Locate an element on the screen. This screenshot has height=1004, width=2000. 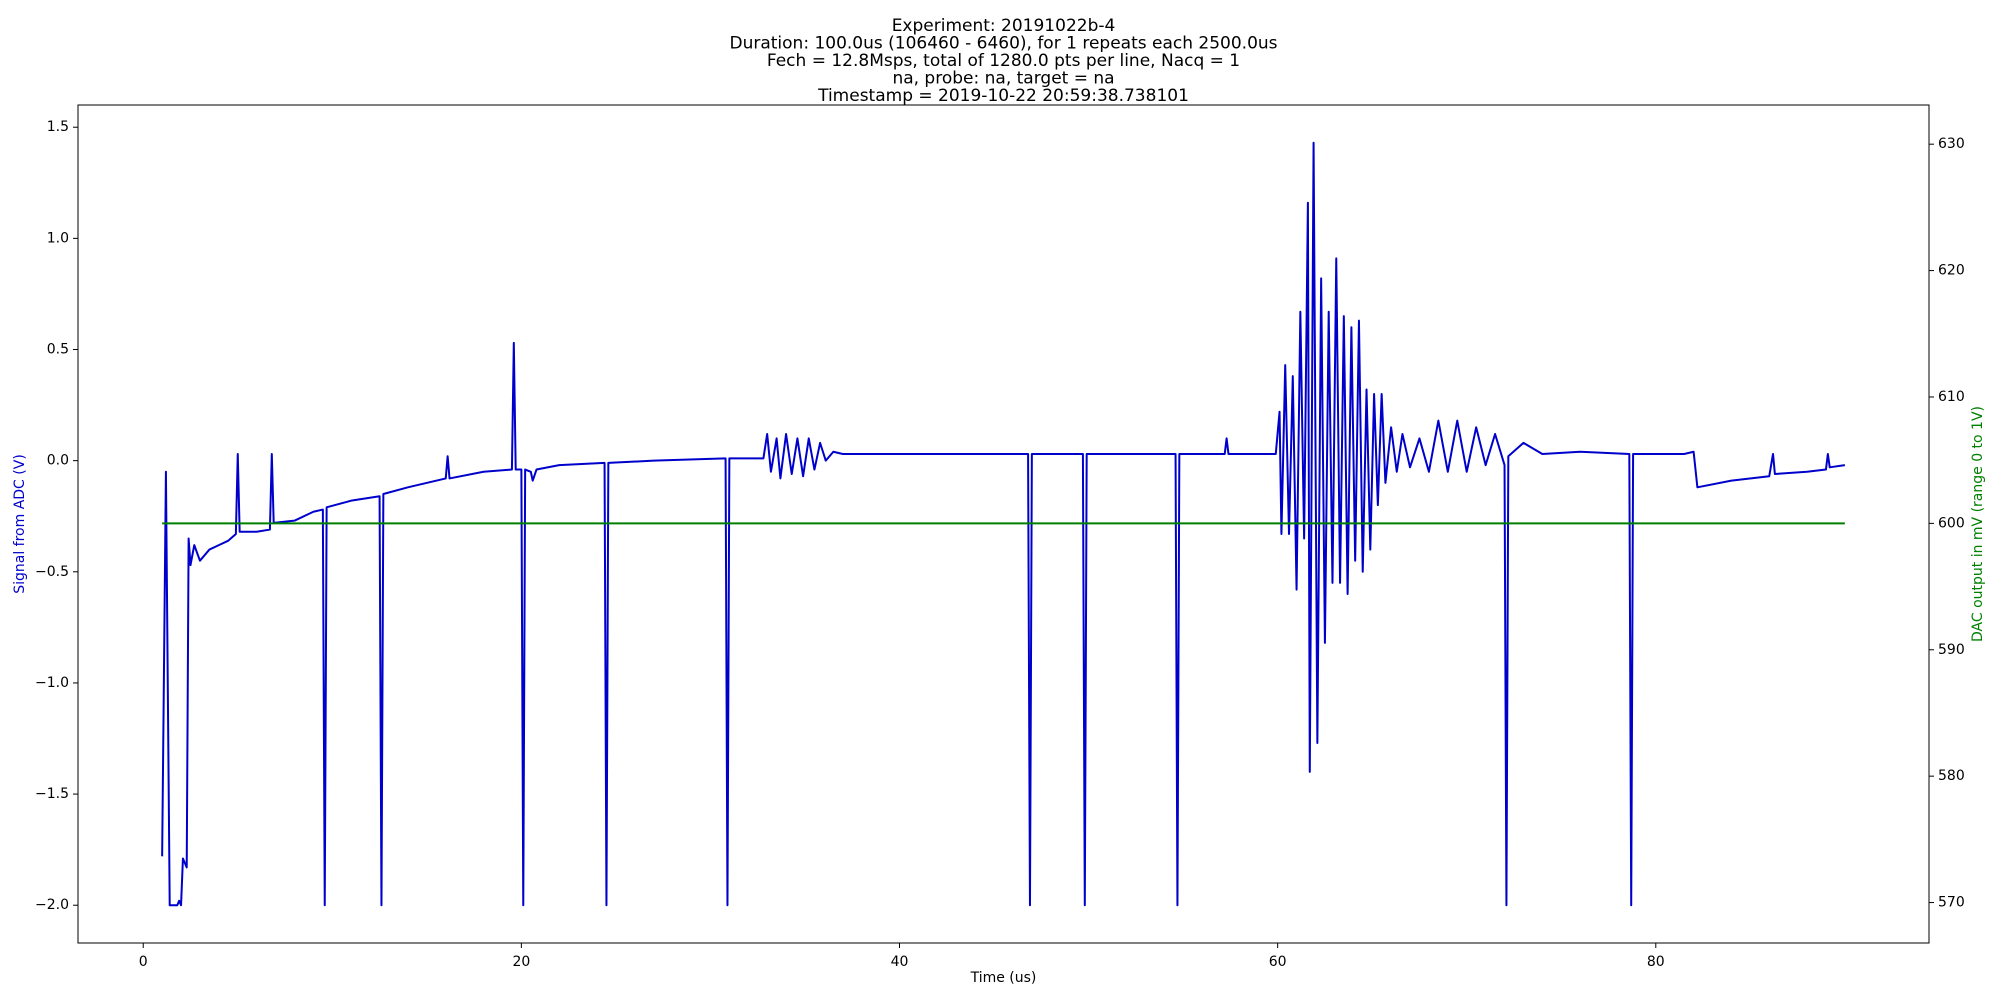
chart-title: na, probe: na, target = na is located at coordinates (1003, 79).